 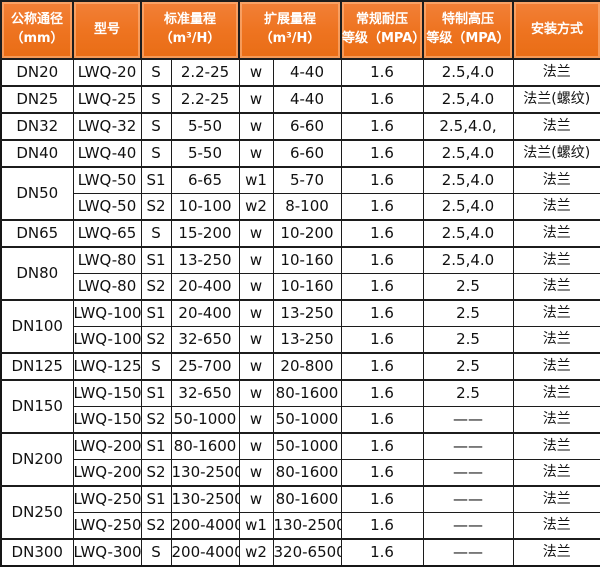 What do you see at coordinates (300, 207) in the screenshot?
I see `table-row: LWQ-50 S2 10-100 w2 8-100 1.6 2.5,4.0 法兰` at bounding box center [300, 207].